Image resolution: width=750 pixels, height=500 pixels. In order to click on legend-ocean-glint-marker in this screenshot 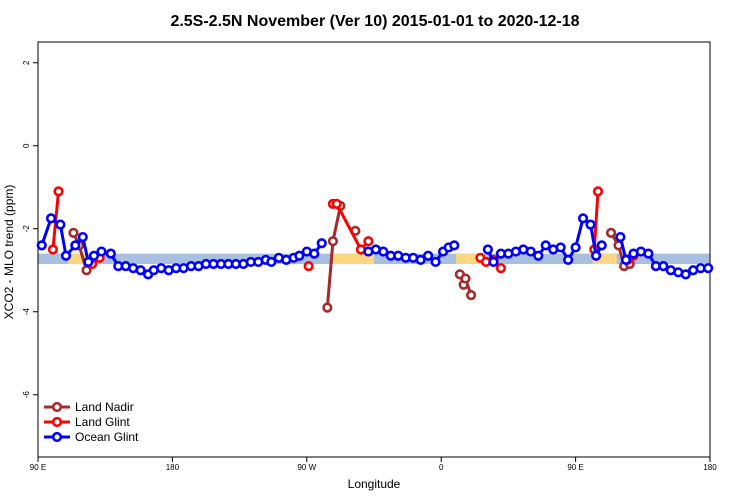, I will do `click(57, 437)`.